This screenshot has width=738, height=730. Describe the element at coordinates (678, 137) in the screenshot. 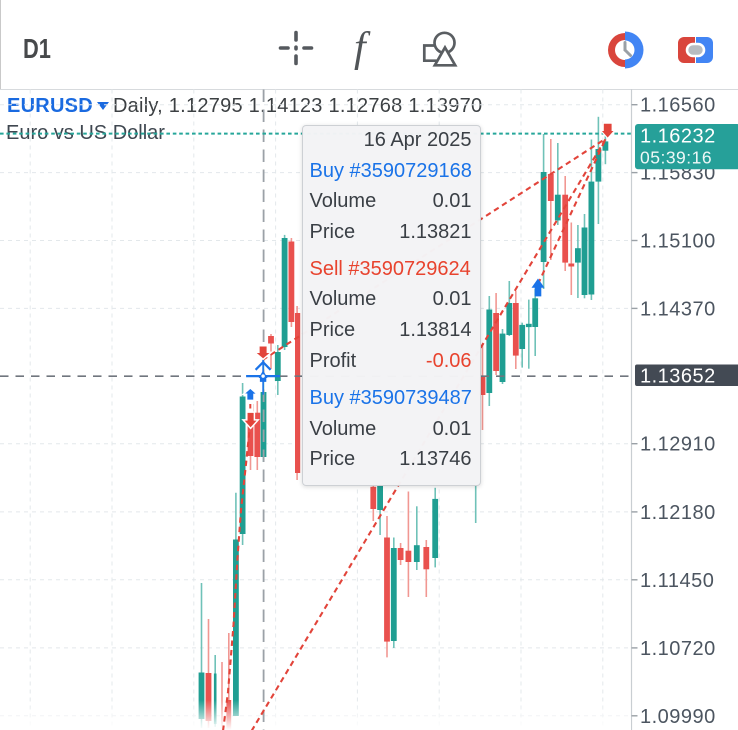

I see `svg-text: 1.16232` at that location.